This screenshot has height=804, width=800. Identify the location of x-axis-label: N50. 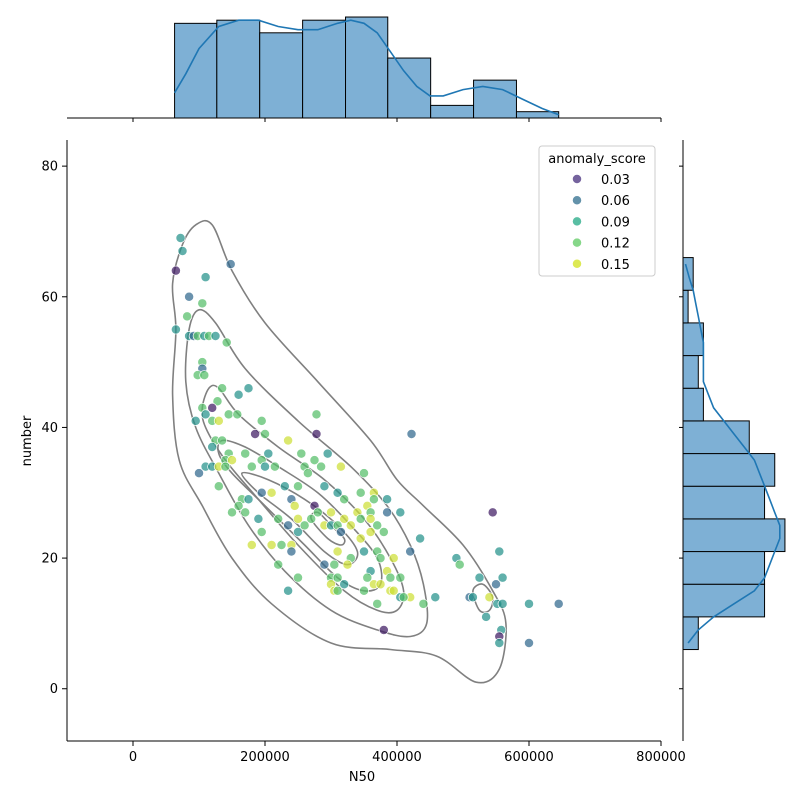
(362, 777).